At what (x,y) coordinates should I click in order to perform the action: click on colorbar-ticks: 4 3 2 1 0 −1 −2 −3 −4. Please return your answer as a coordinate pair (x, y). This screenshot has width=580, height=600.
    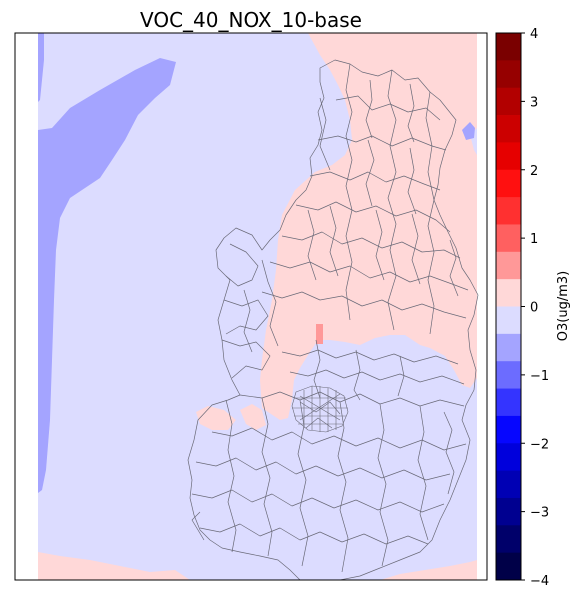
    Looking at the image, I should click on (535, 308).